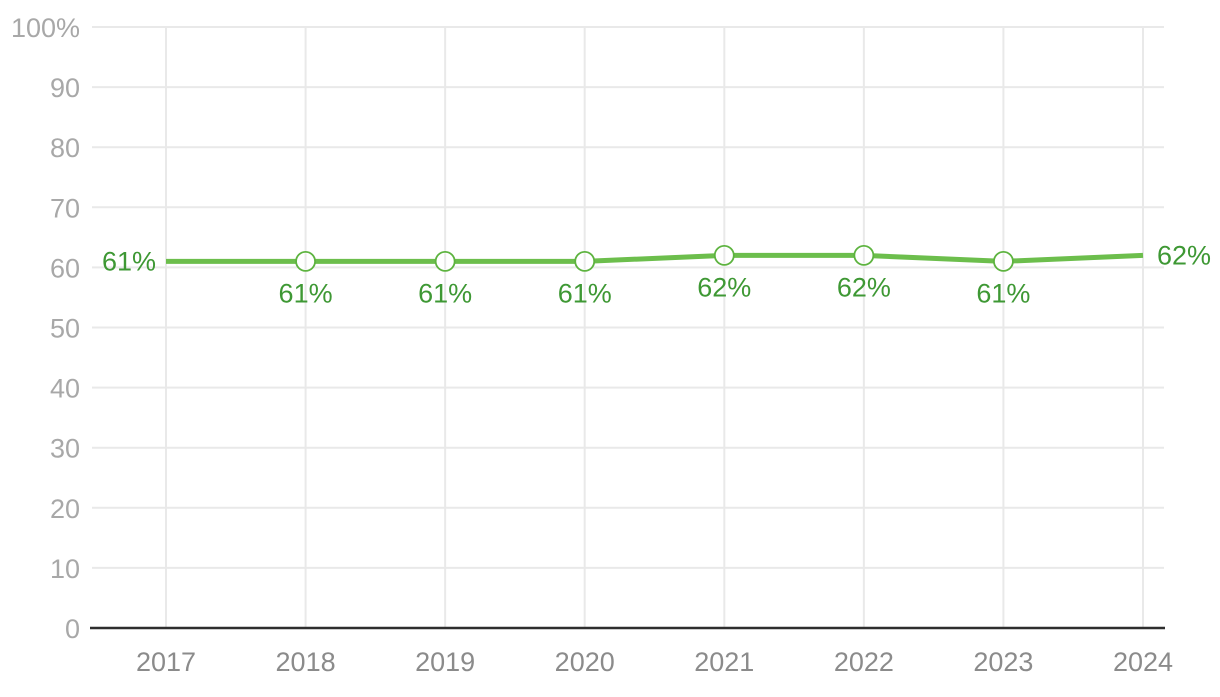 Image resolution: width=1220 pixels, height=697 pixels. Describe the element at coordinates (65, 569) in the screenshot. I see `y-tick-label: 10` at that location.